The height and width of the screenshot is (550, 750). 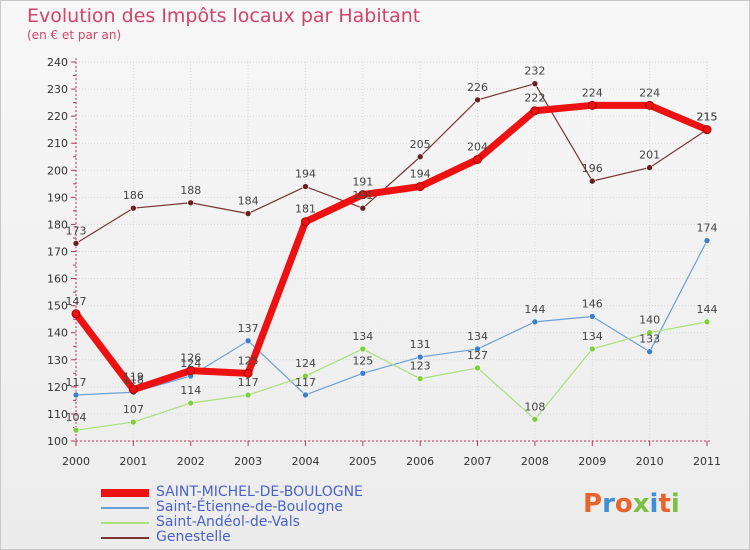 What do you see at coordinates (232, 537) in the screenshot?
I see `legend-item: Genestelle` at bounding box center [232, 537].